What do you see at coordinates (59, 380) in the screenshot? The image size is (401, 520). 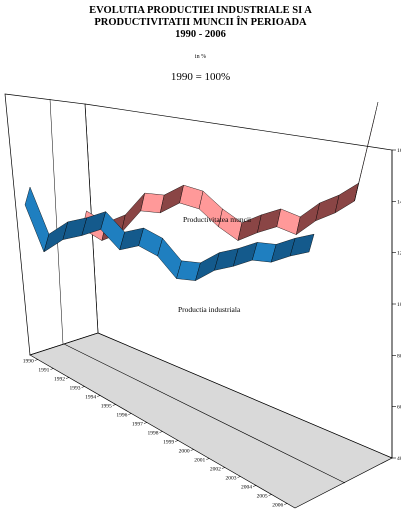 I see `x-tick-label: 1992` at bounding box center [59, 380].